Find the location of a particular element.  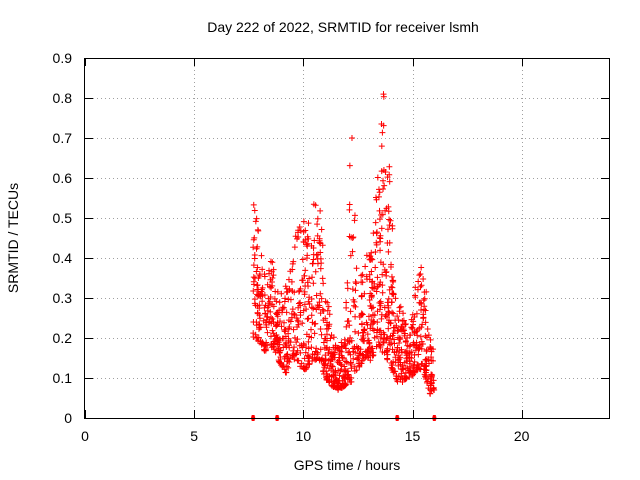

y-tick-label: 0.5 is located at coordinates (63, 218).